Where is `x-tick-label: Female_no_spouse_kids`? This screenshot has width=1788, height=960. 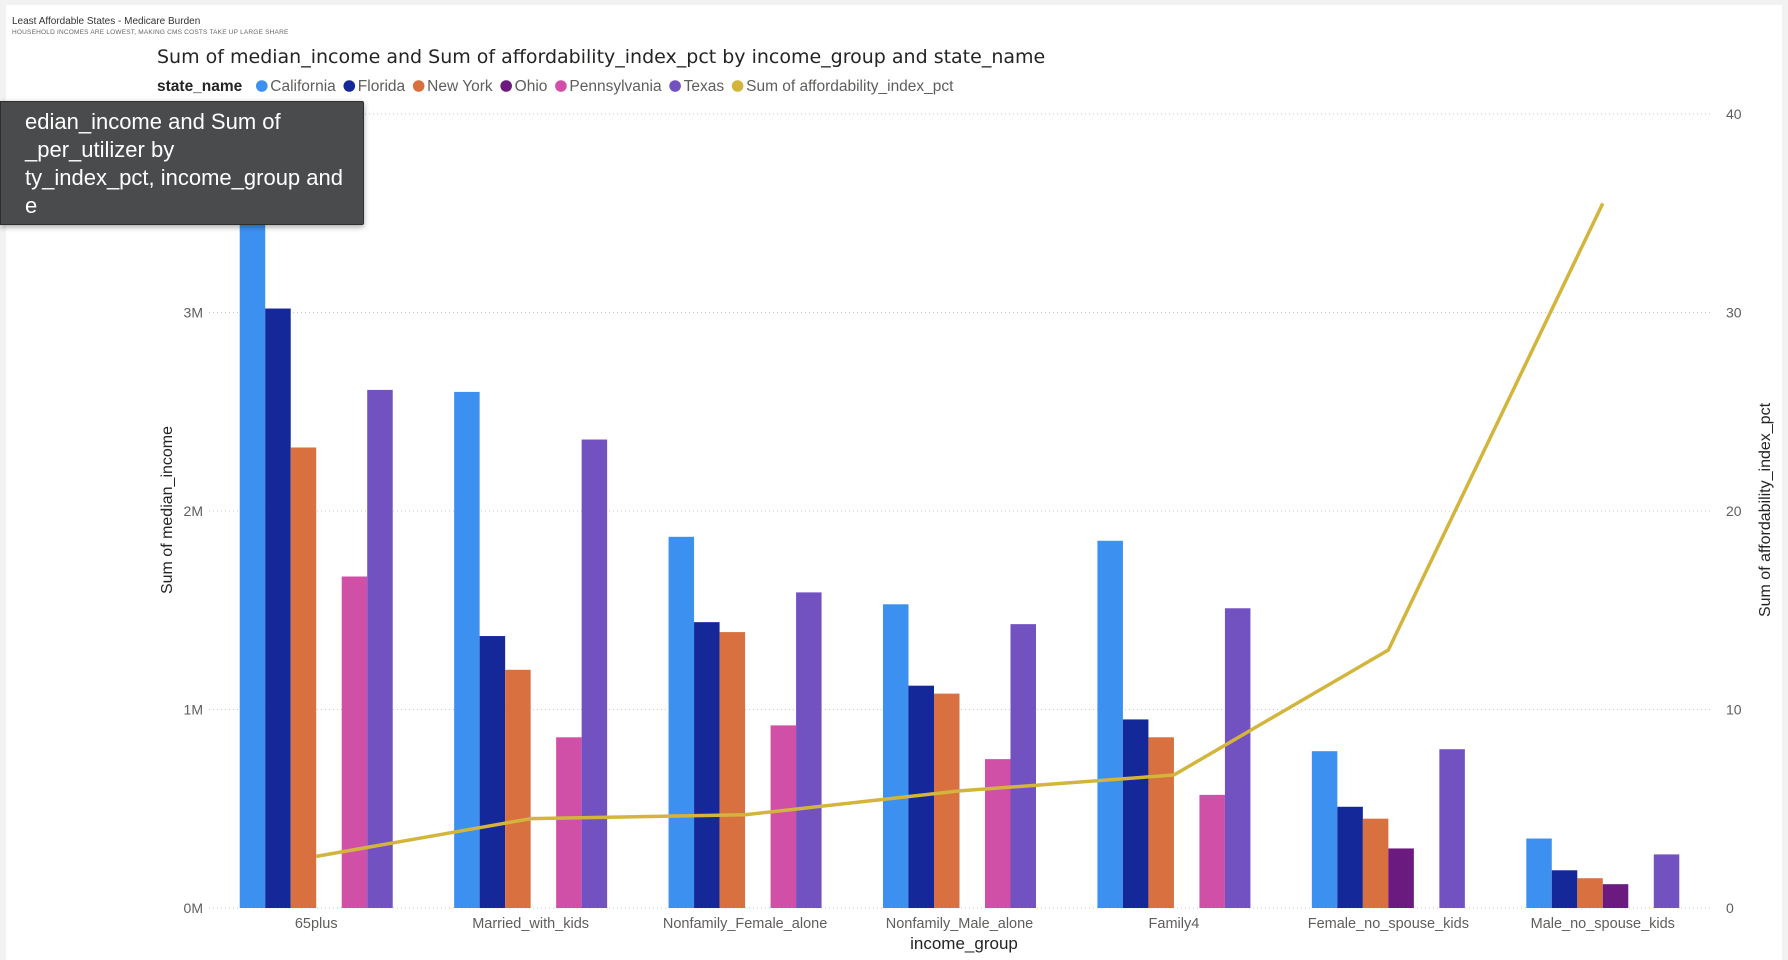
x-tick-label: Female_no_spouse_kids is located at coordinates (1388, 924).